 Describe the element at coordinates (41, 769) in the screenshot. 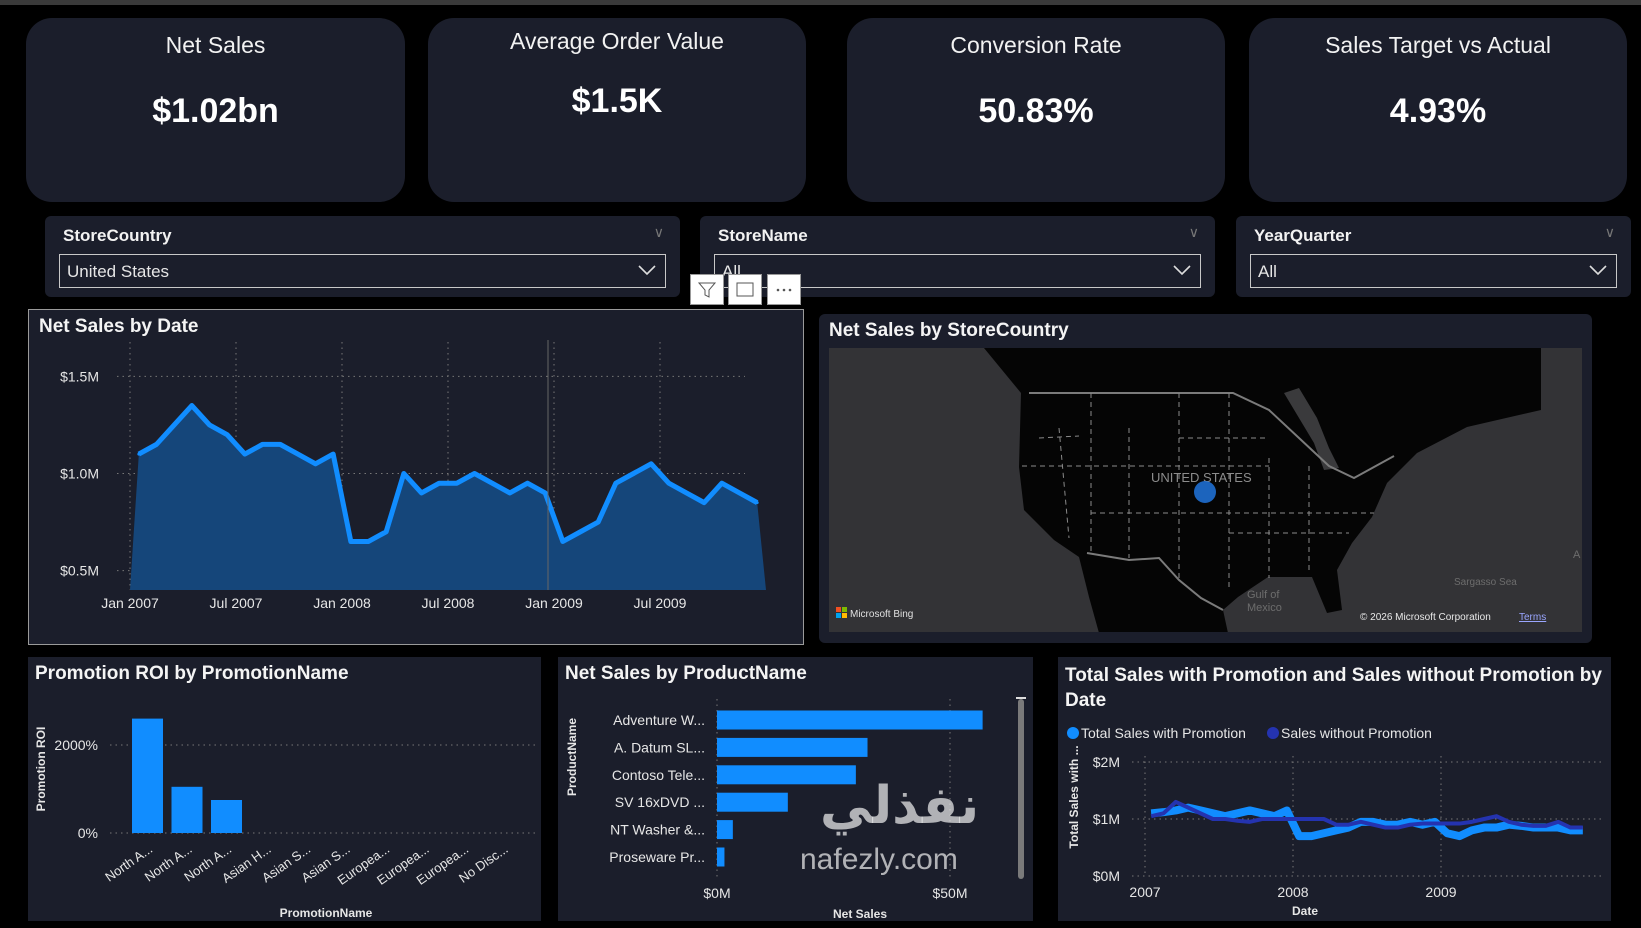

I see `y-axis-title: Promotion ROI` at that location.